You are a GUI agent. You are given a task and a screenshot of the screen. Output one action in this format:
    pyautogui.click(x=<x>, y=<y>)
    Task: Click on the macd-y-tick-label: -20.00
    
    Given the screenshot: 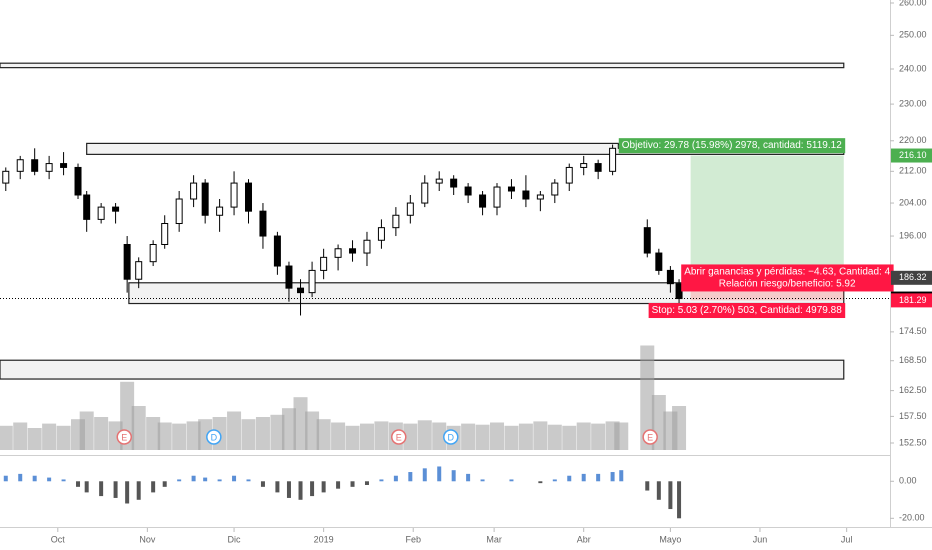 What is the action you would take?
    pyautogui.click(x=912, y=518)
    